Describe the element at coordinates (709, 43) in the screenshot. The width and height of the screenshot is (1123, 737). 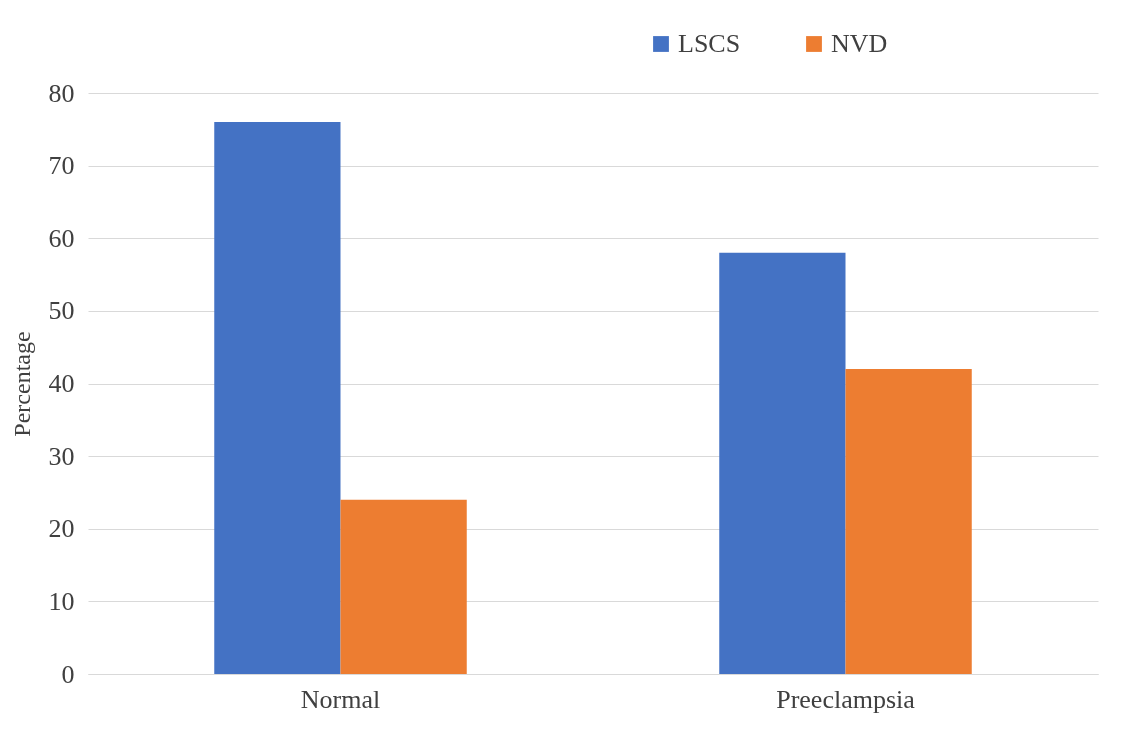
I see `legend-label: LSCS` at that location.